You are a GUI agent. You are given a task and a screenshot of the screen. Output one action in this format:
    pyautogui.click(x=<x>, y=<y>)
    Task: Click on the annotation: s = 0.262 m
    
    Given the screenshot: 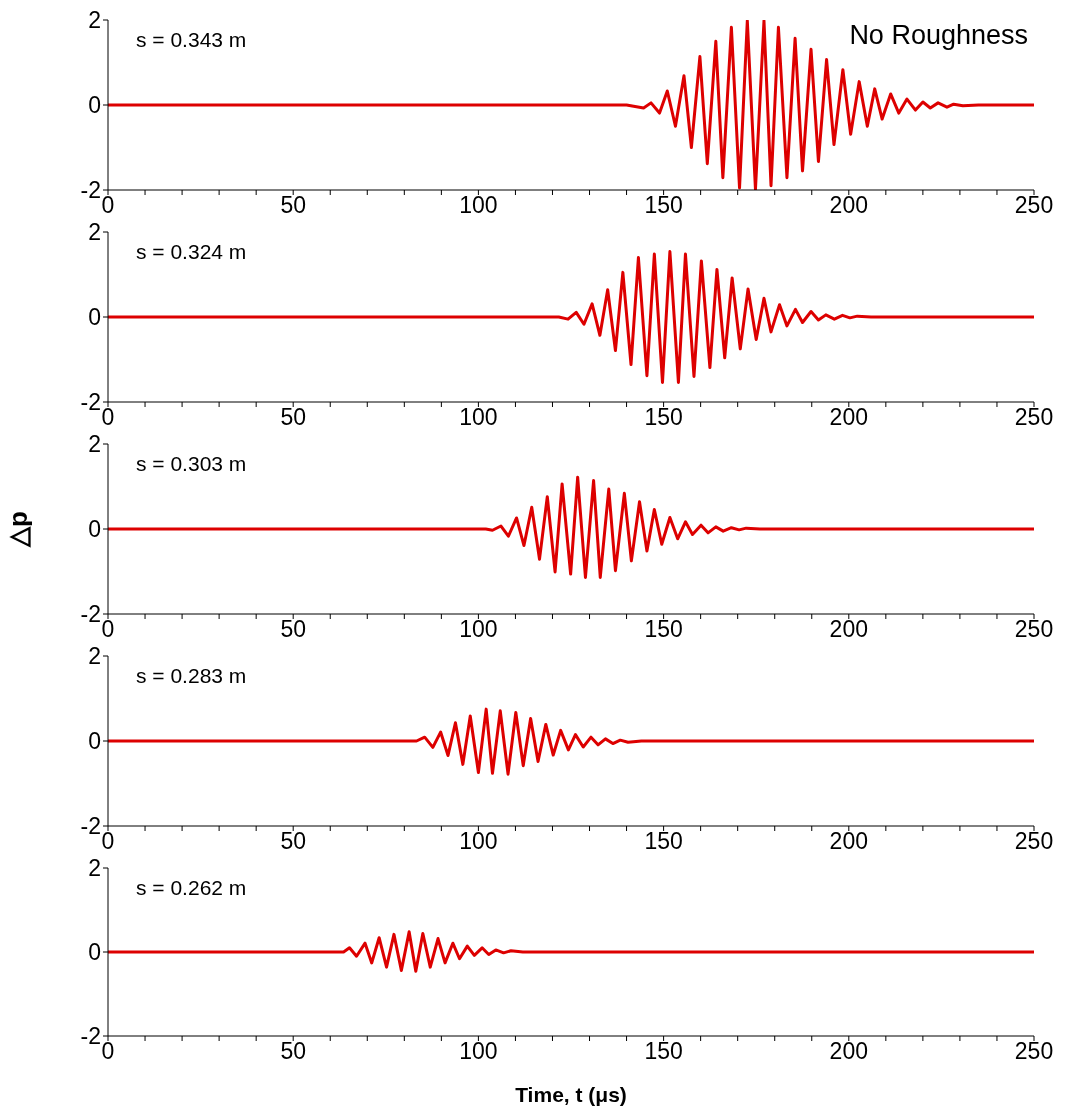 What is the action you would take?
    pyautogui.click(x=191, y=888)
    